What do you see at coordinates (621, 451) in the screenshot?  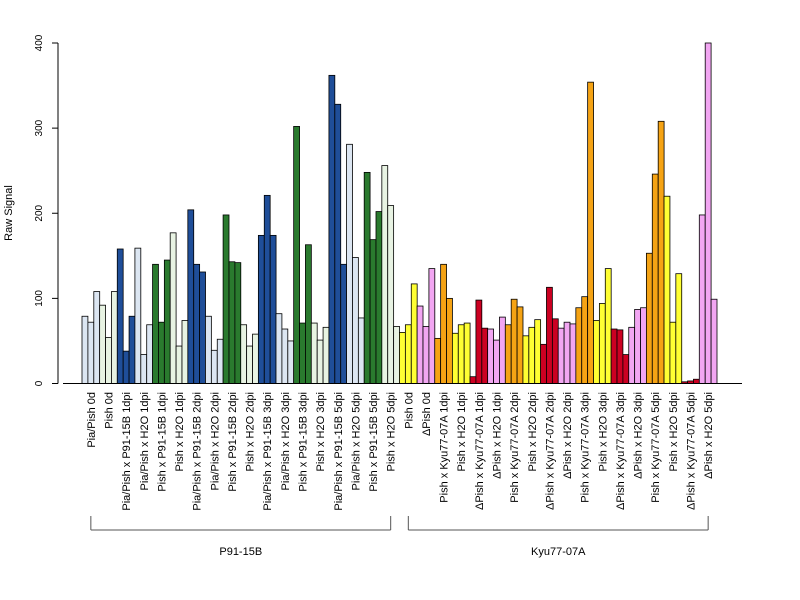 I see `x-tick-label: ΔPish x Kyu77-07A 3dpi` at bounding box center [621, 451].